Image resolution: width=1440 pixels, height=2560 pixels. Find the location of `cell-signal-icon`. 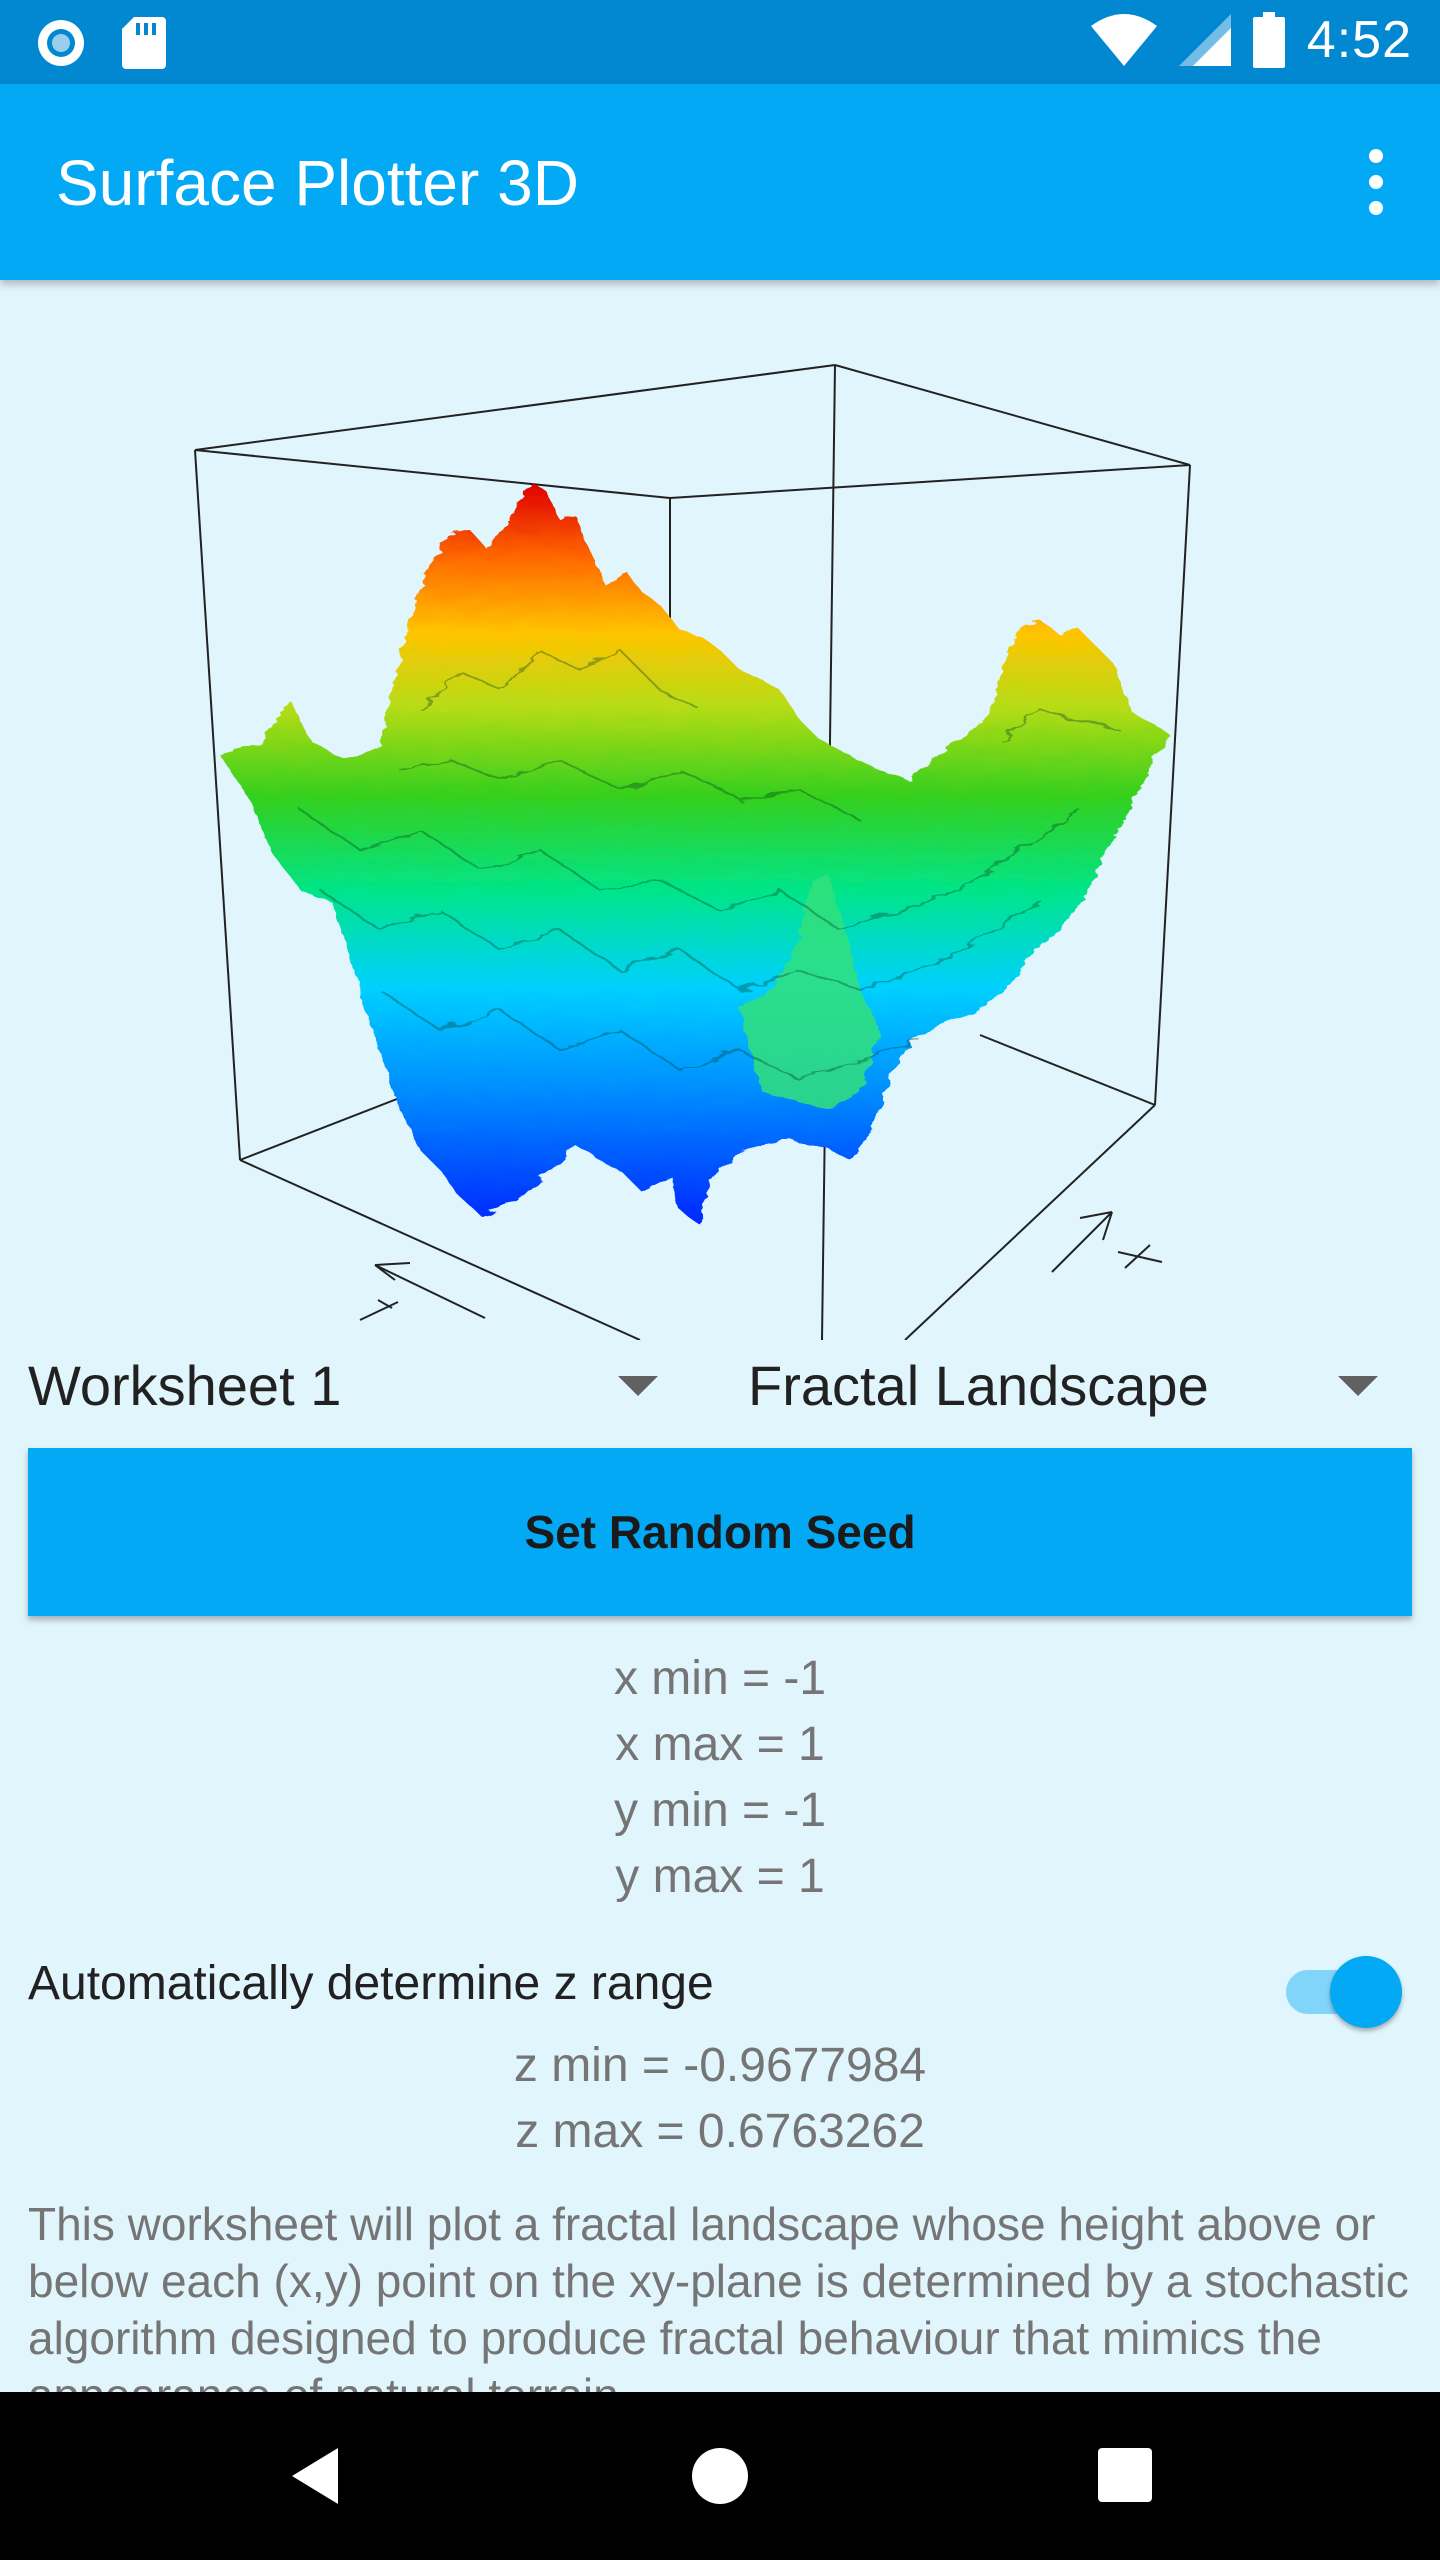

cell-signal-icon is located at coordinates (1204, 40).